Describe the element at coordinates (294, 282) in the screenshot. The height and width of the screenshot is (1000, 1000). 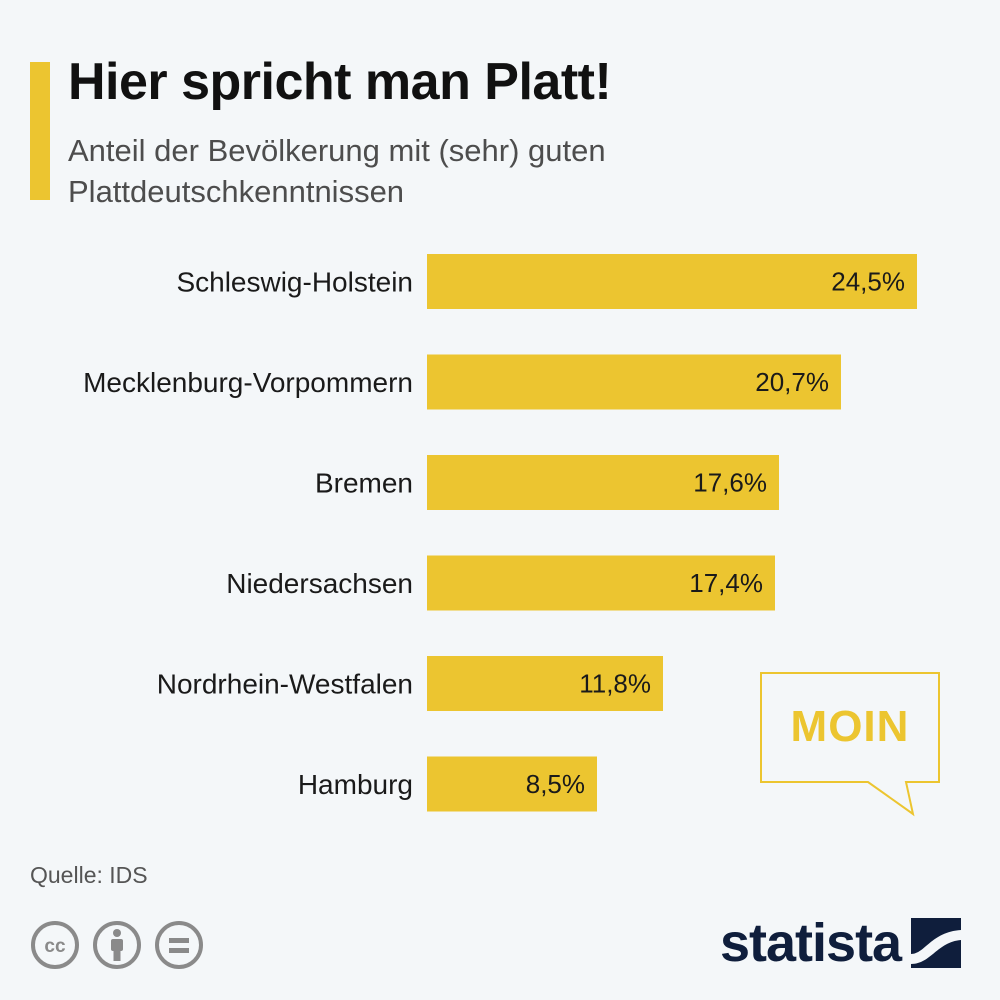
I see `category-label: Schleswig-Holstein` at that location.